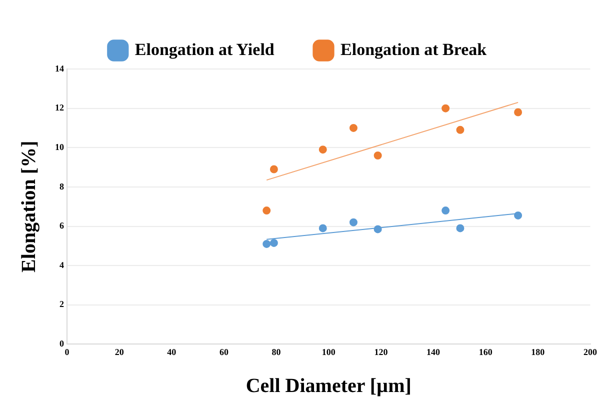 This screenshot has height=411, width=600. What do you see at coordinates (62, 265) in the screenshot?
I see `y-tick-label: 4` at bounding box center [62, 265].